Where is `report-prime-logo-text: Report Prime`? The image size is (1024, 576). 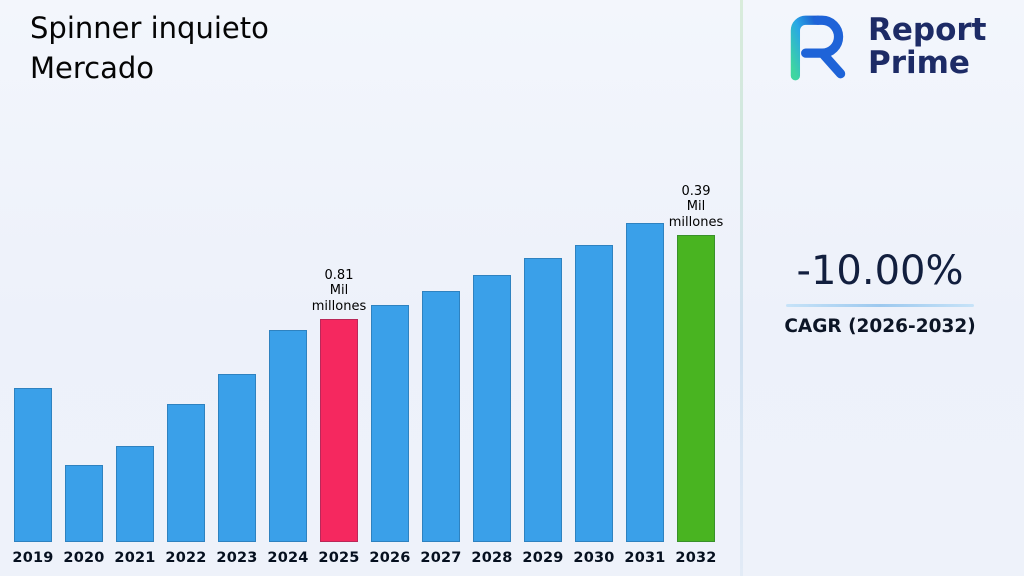 report-prime-logo-text: Report Prime is located at coordinates (927, 46).